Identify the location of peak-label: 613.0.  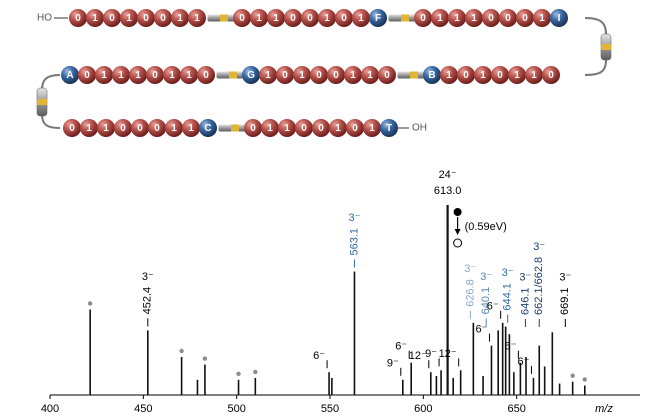
(448, 191).